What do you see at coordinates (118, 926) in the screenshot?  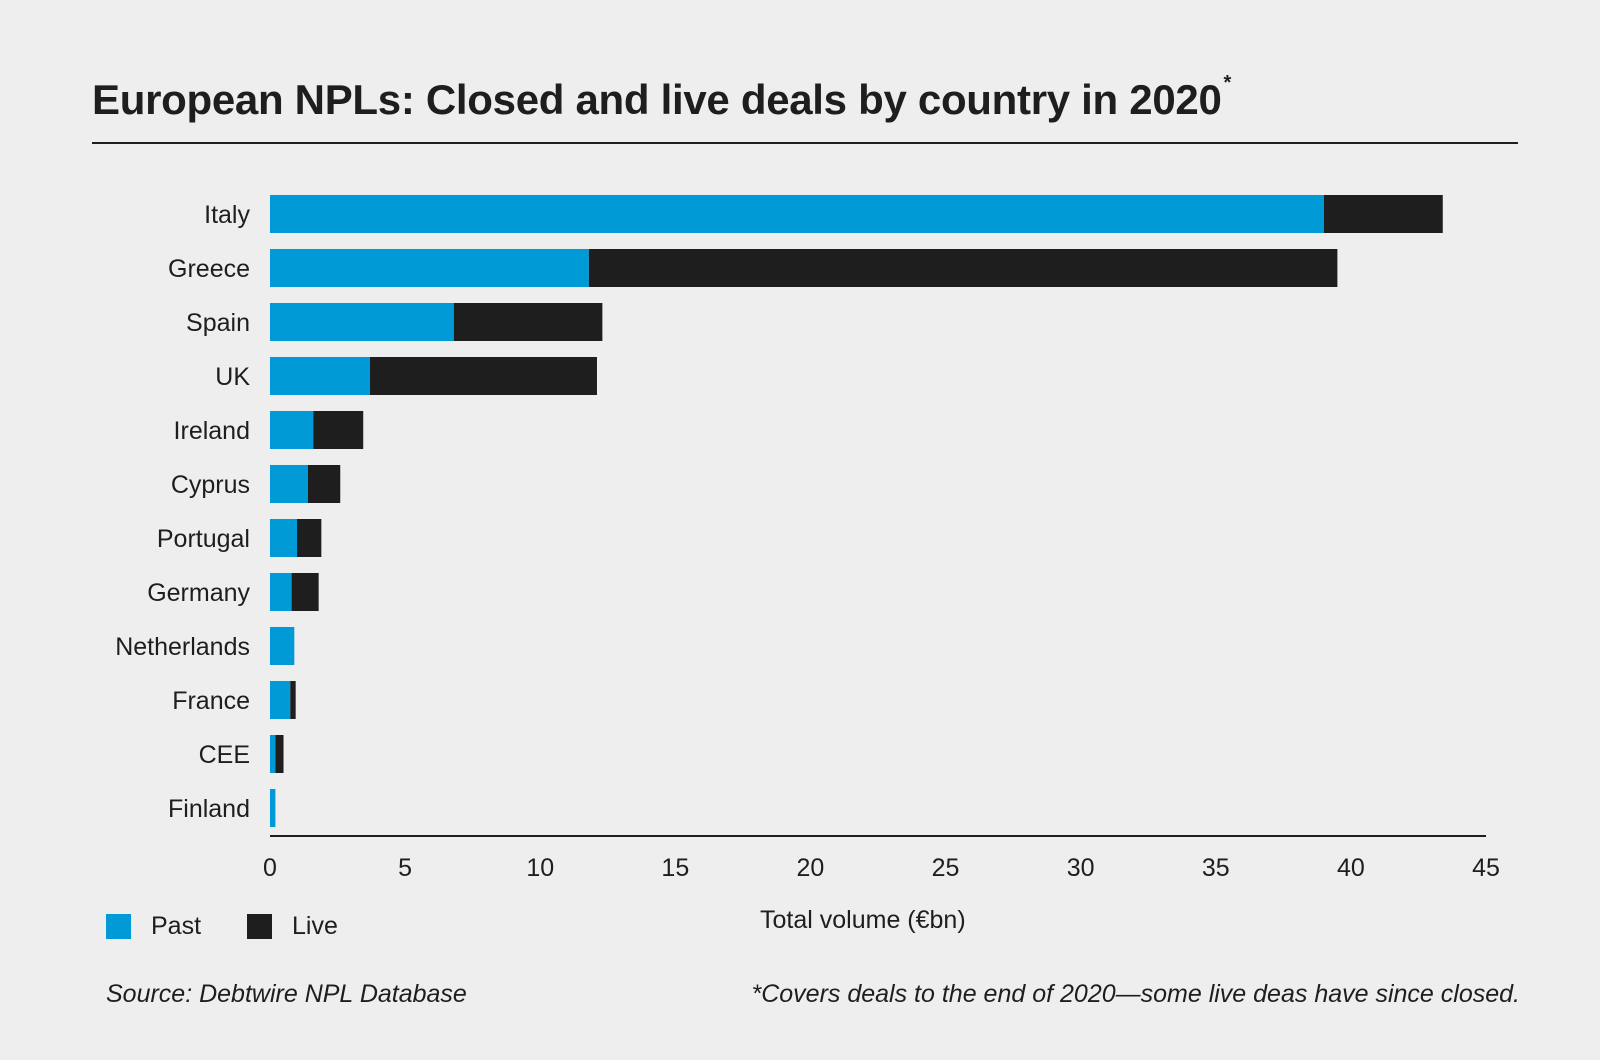 I see `legend-swatch-past` at bounding box center [118, 926].